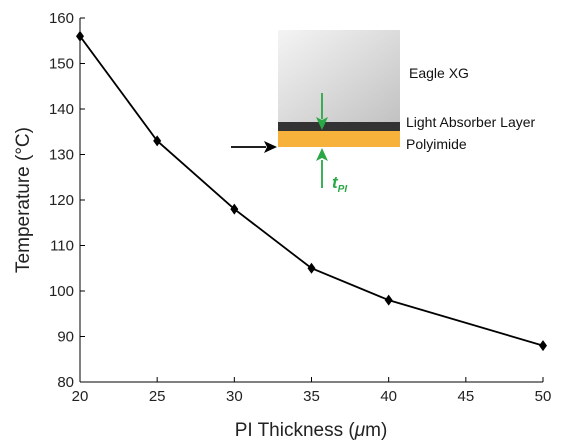 This screenshot has width=567, height=444. What do you see at coordinates (311, 430) in the screenshot?
I see `x-axis-label: PI Thickness (μm)` at bounding box center [311, 430].